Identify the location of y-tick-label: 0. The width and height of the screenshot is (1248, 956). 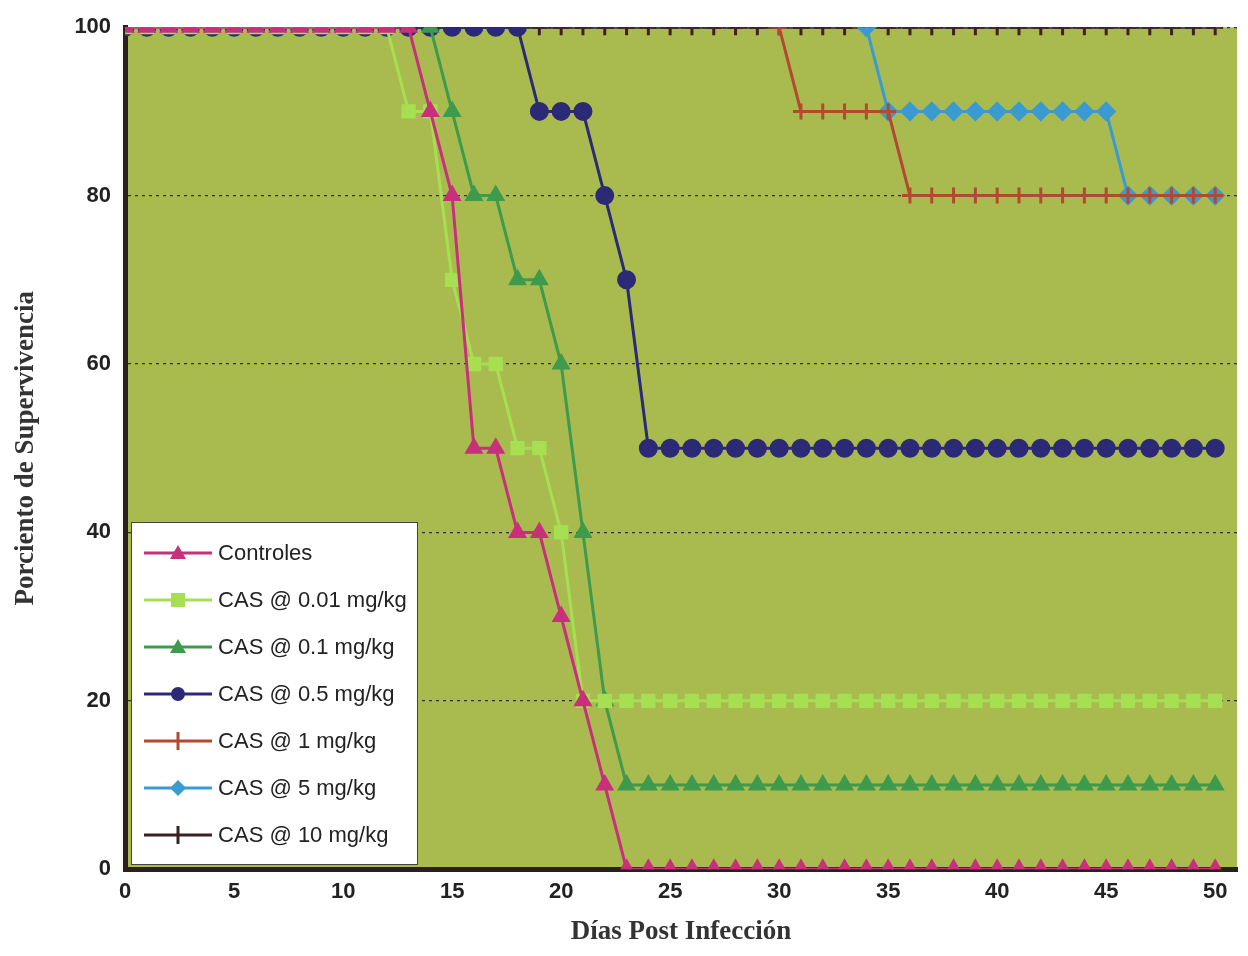
(105, 868).